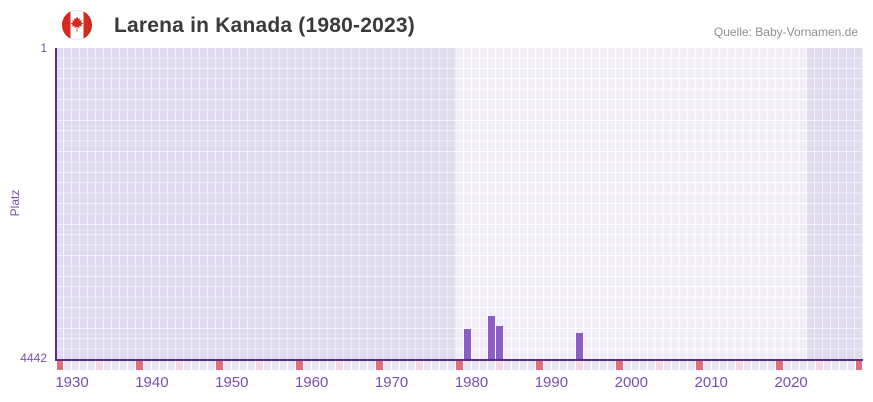 The image size is (873, 402). I want to click on decade-tick-1990, so click(539, 365).